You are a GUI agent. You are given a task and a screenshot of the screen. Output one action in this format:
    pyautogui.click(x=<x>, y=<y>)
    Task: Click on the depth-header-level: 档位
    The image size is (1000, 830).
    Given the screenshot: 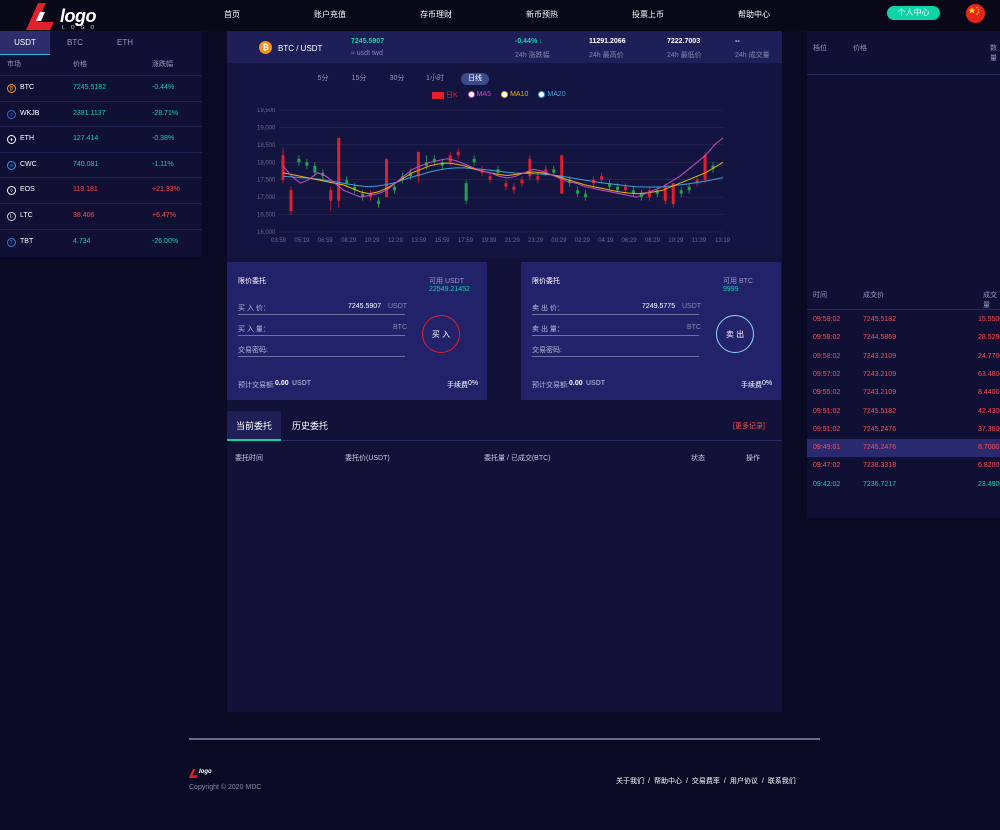 What is the action you would take?
    pyautogui.click(x=820, y=48)
    